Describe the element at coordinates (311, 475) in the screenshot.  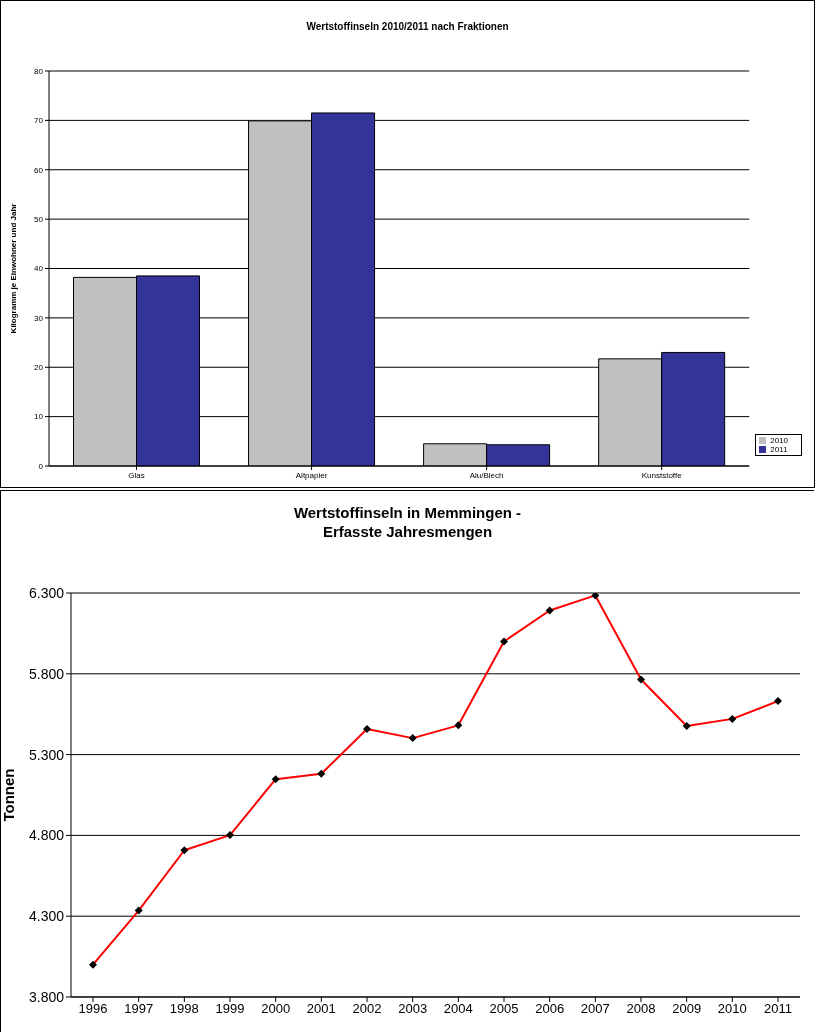
I see `x-tick-label: Altpapier` at that location.